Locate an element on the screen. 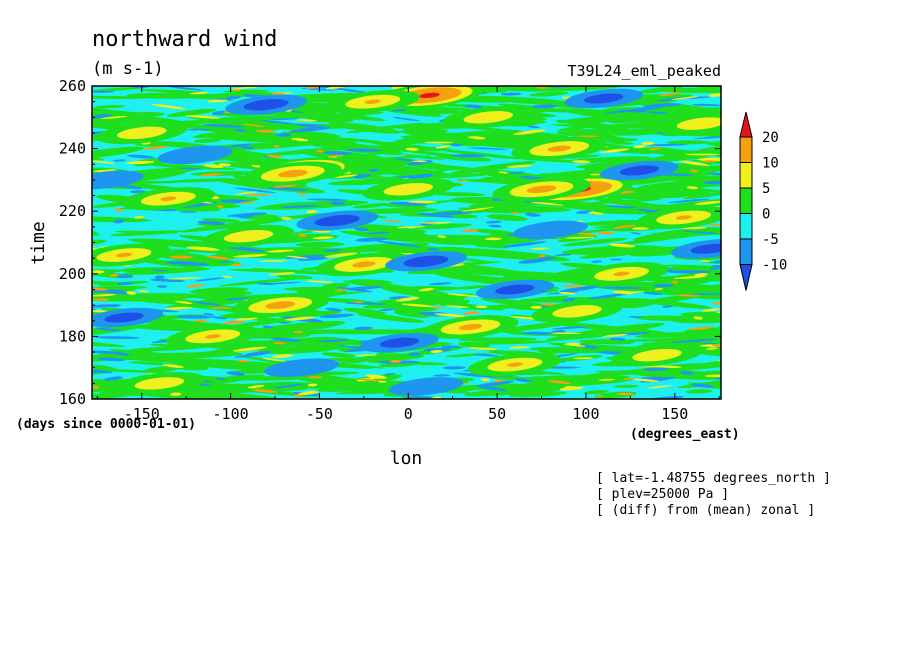 This screenshot has height=654, width=904. annotation-lat: [ lat=-1.48755 degrees_north ] is located at coordinates (713, 478).